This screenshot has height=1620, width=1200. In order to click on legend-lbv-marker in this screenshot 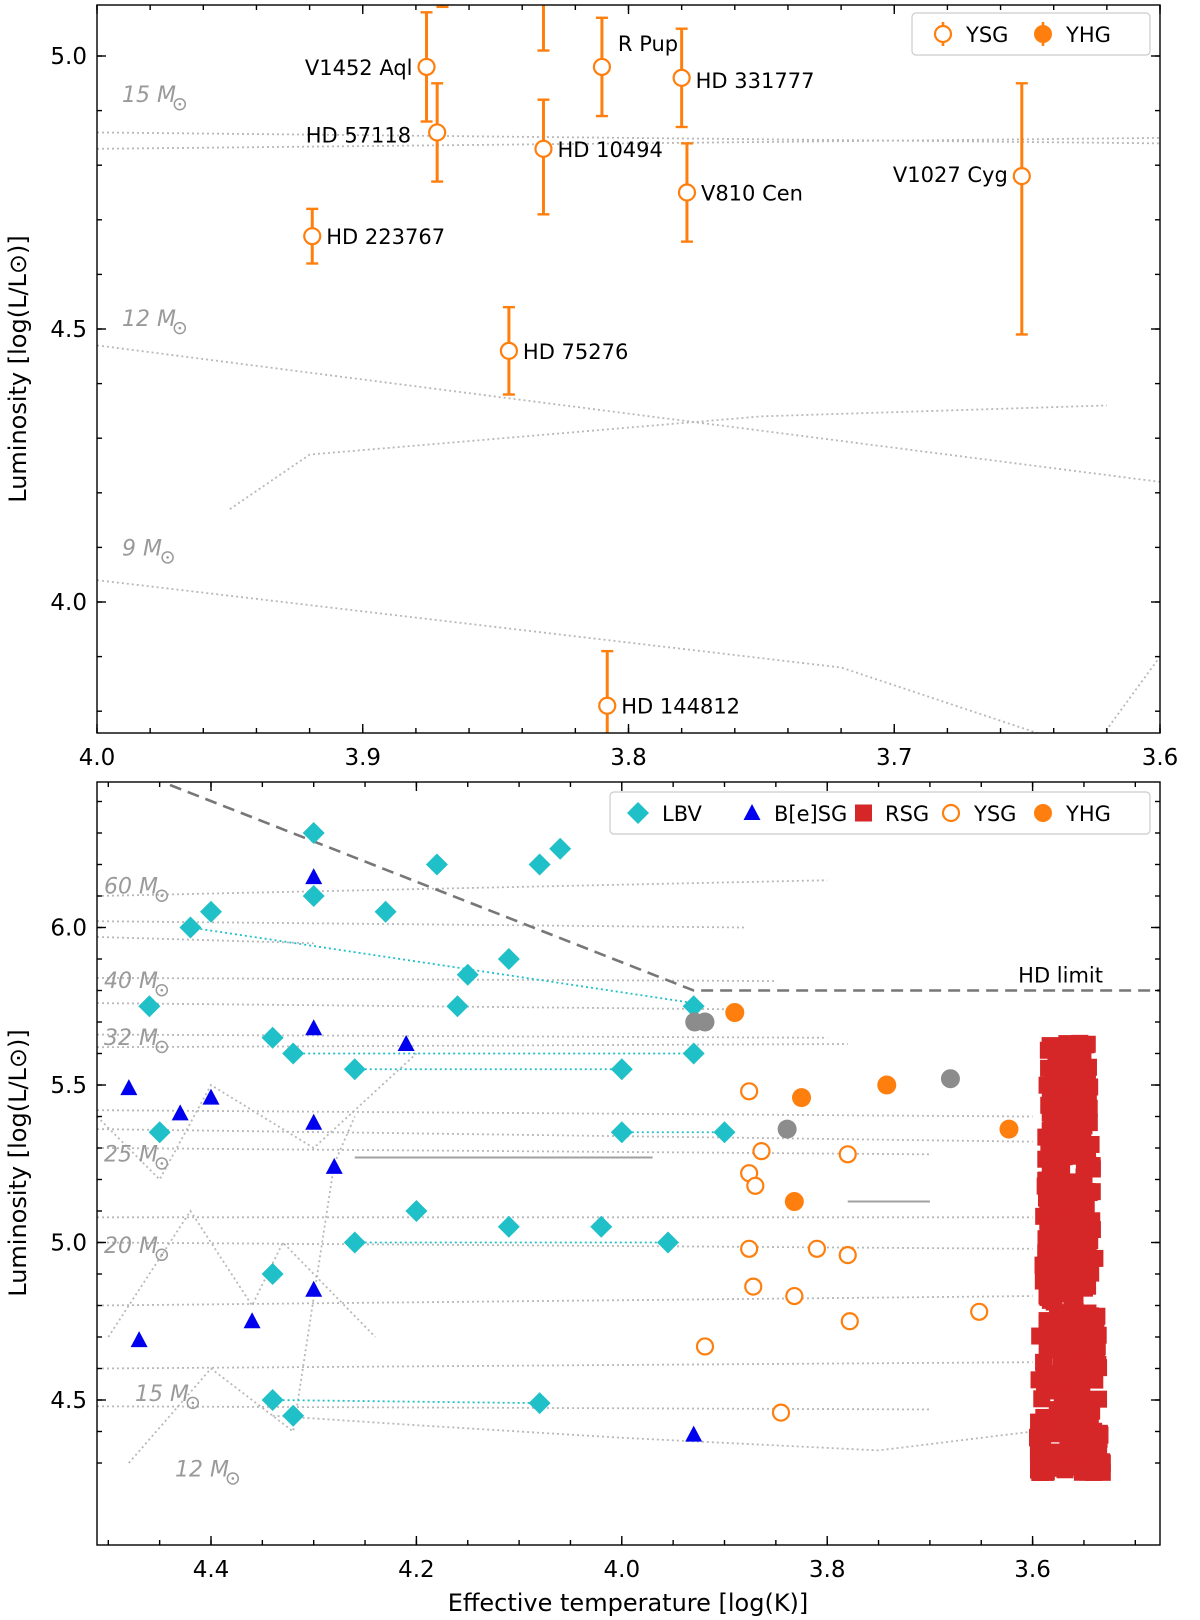, I will do `click(638, 813)`.